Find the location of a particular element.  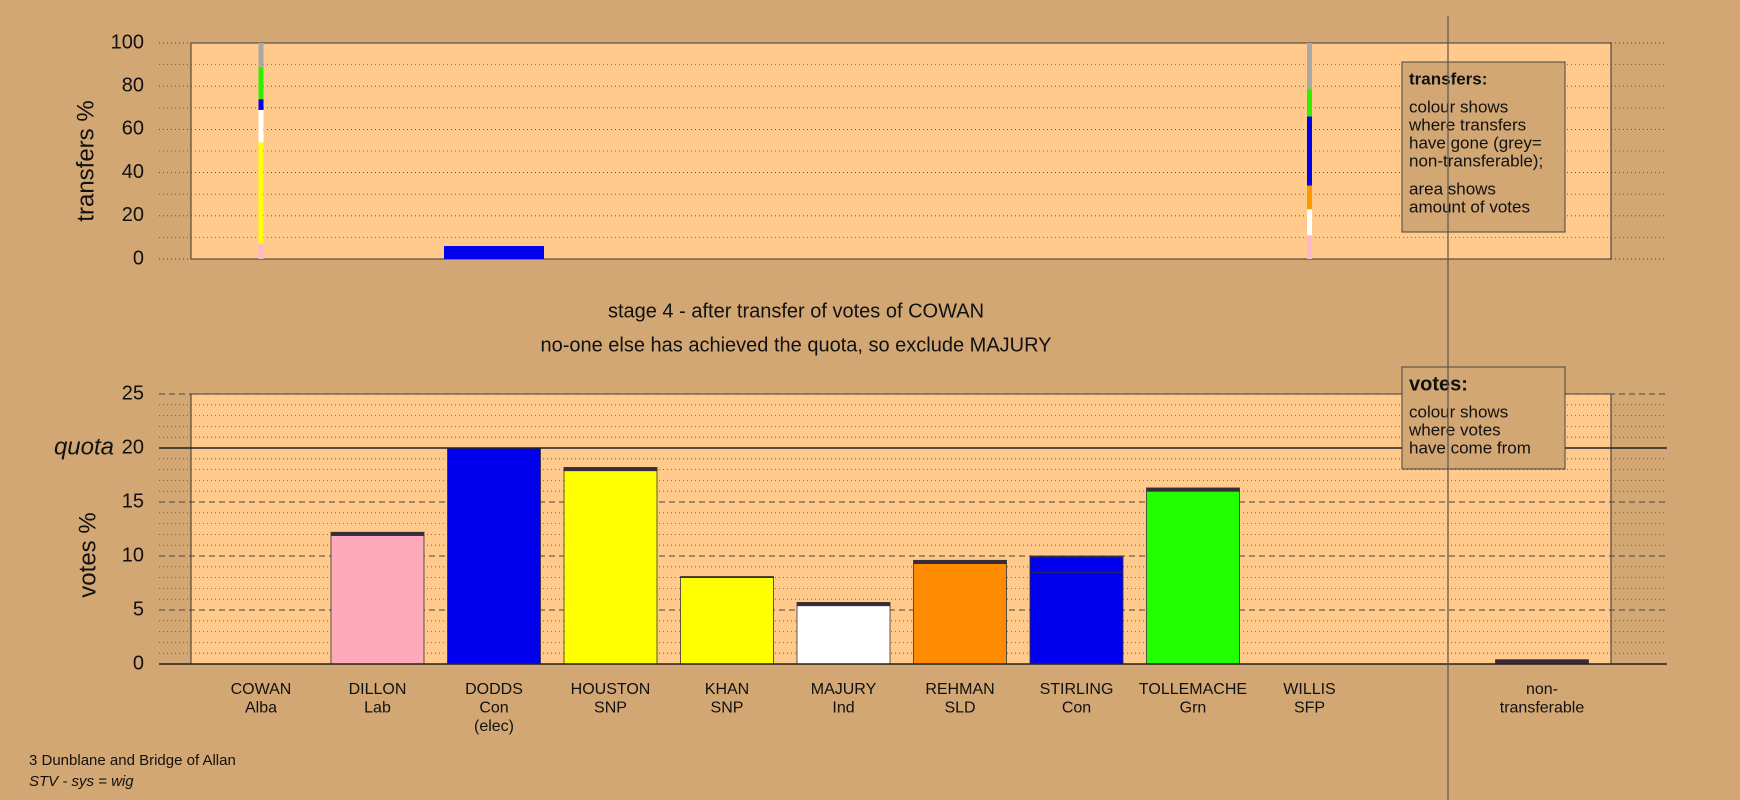

x-tick-label: STIRLING is located at coordinates (1077, 689).